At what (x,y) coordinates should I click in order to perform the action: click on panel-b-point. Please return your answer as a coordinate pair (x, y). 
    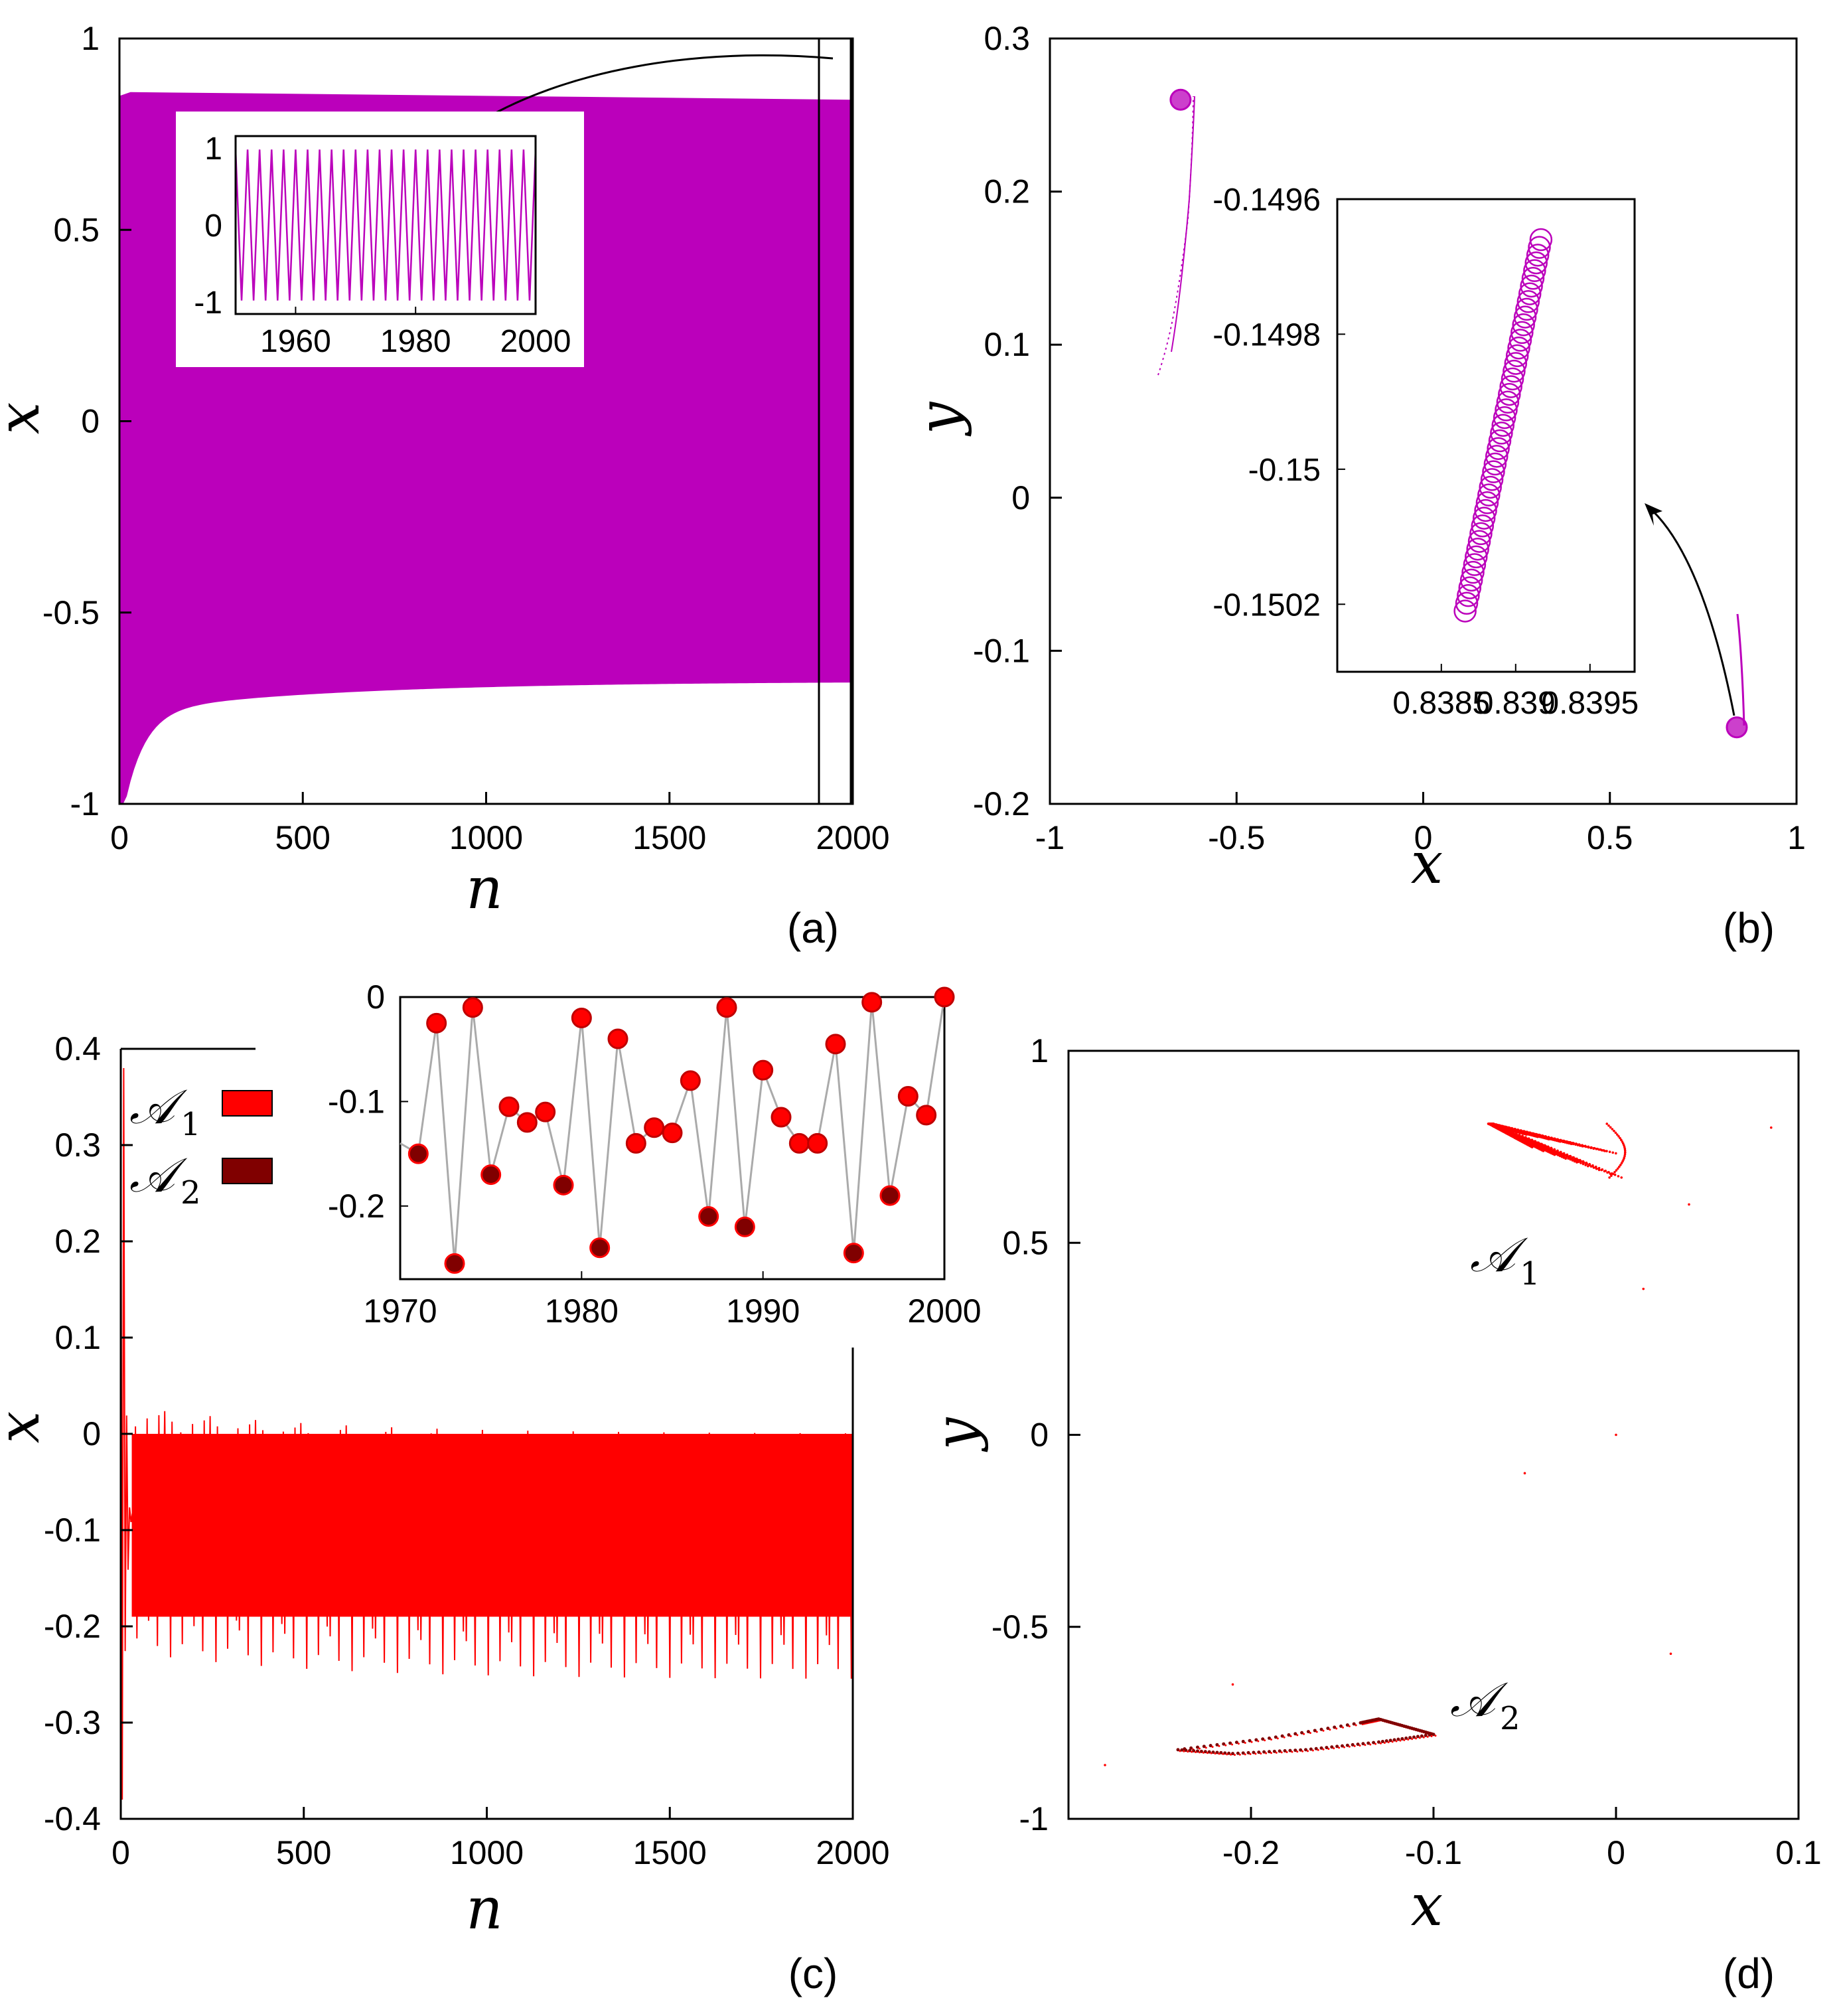
    Looking at the image, I should click on (1737, 728).